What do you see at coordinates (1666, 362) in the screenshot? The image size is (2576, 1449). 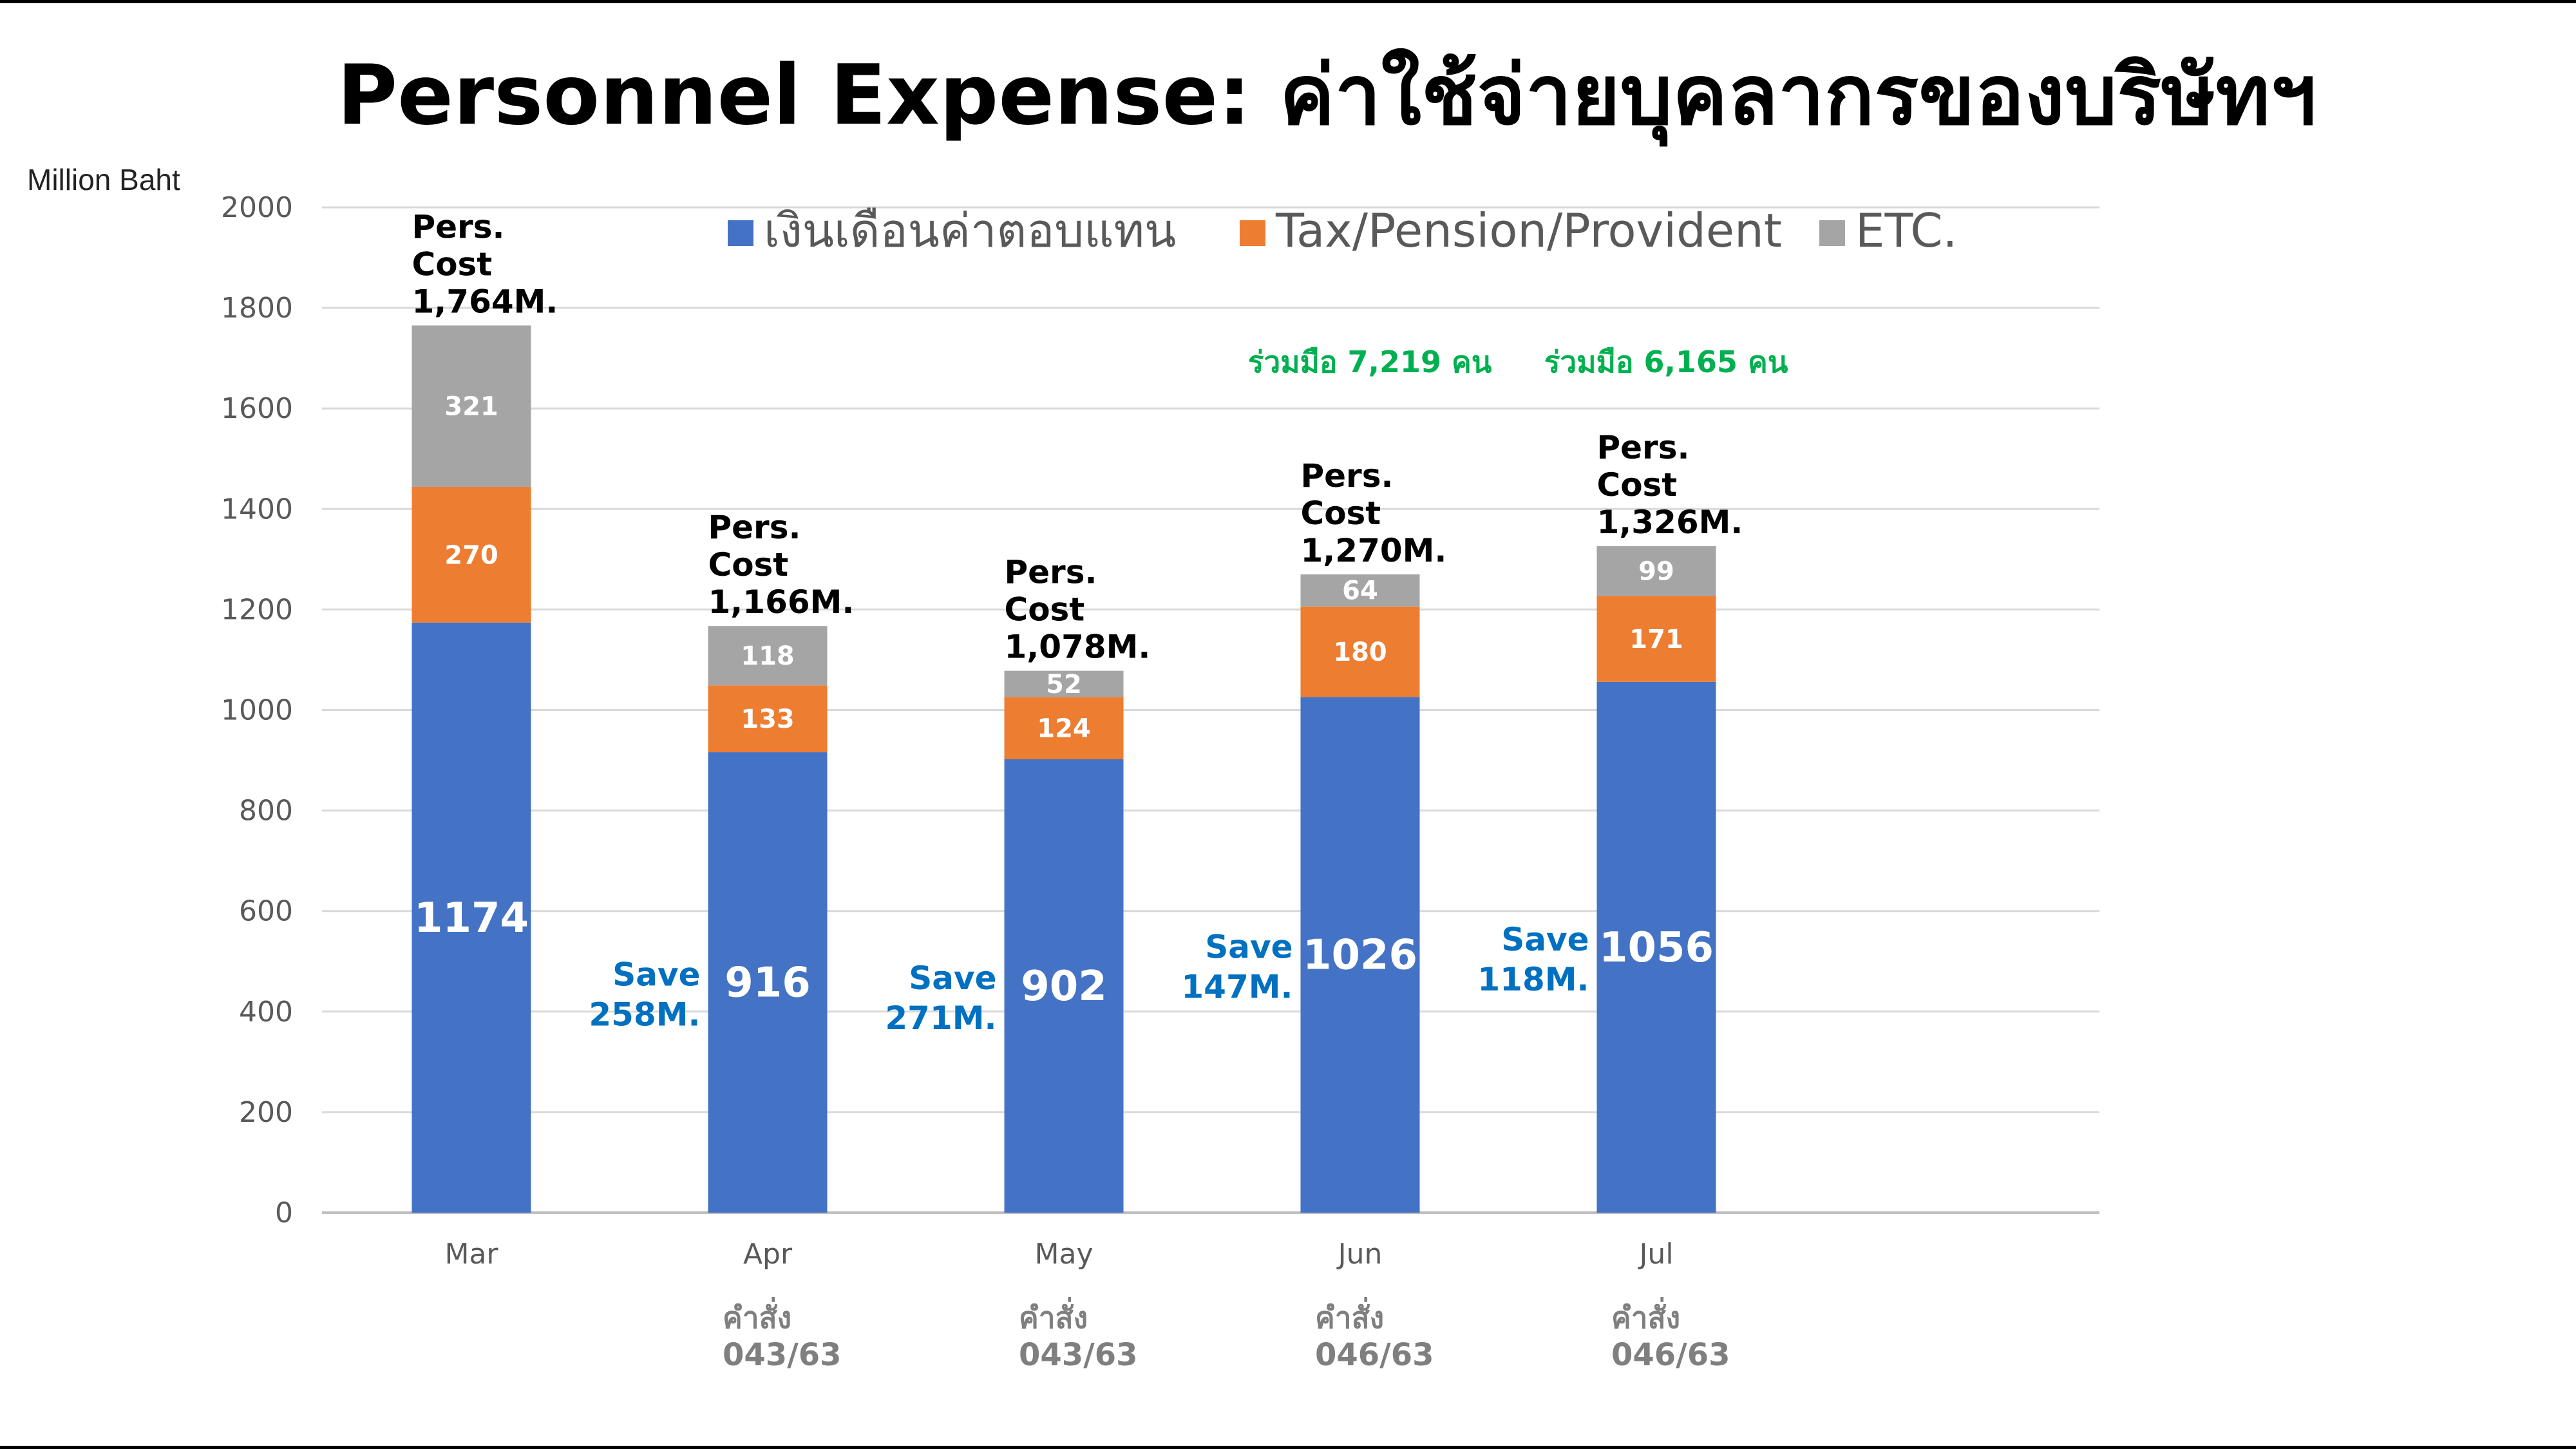 I see `cooperation-annotation: ร่วมมือ 6,165 คน` at bounding box center [1666, 362].